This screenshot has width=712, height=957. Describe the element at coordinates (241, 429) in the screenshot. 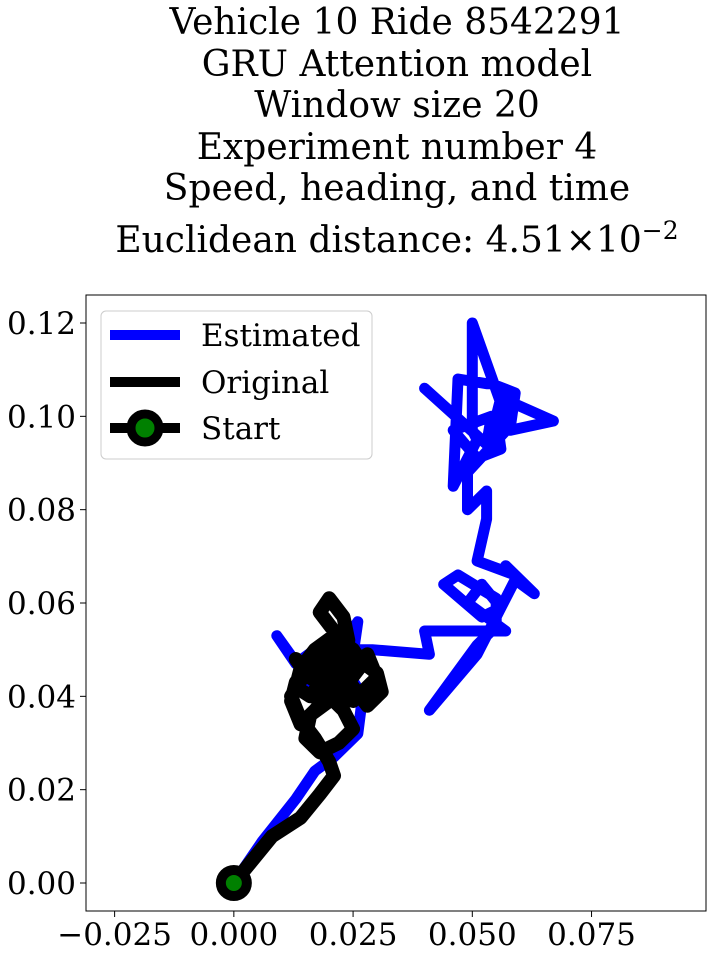

I see `legend-start-label: Start` at that location.